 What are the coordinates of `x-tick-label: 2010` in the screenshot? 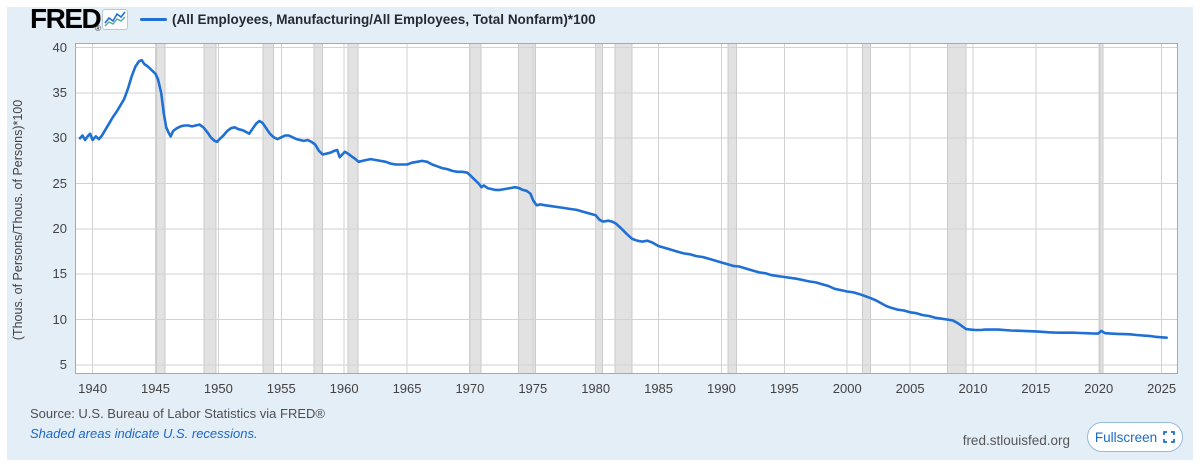 It's located at (973, 388).